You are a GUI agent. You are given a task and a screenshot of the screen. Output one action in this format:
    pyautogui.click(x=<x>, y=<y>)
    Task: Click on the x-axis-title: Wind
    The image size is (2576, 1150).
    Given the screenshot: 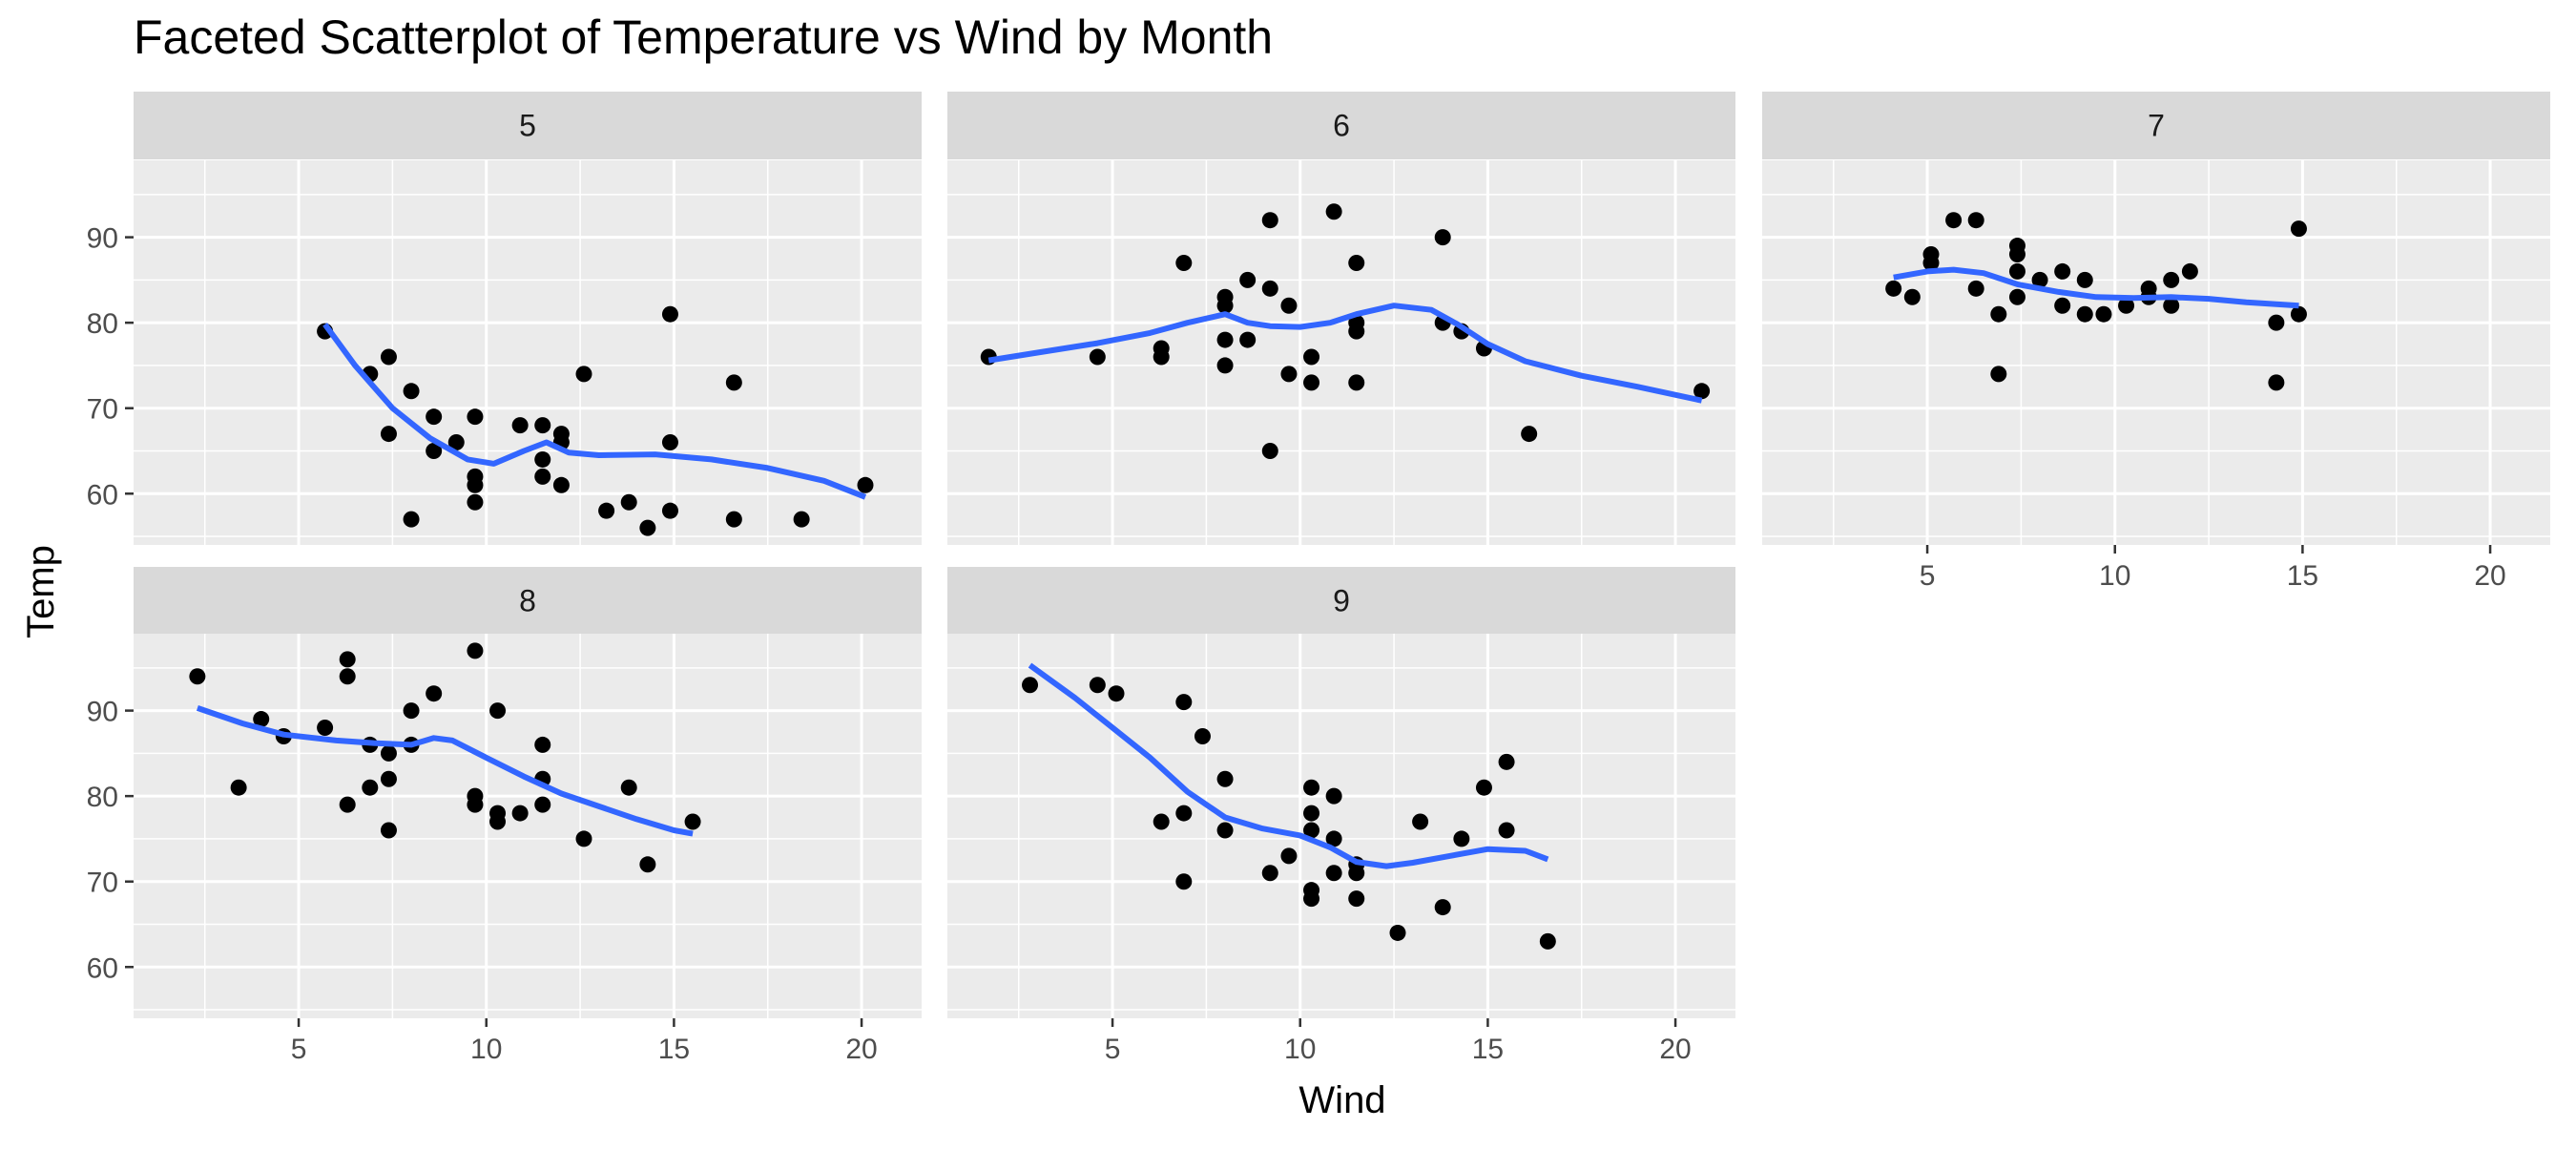 What is the action you would take?
    pyautogui.click(x=1341, y=1100)
    